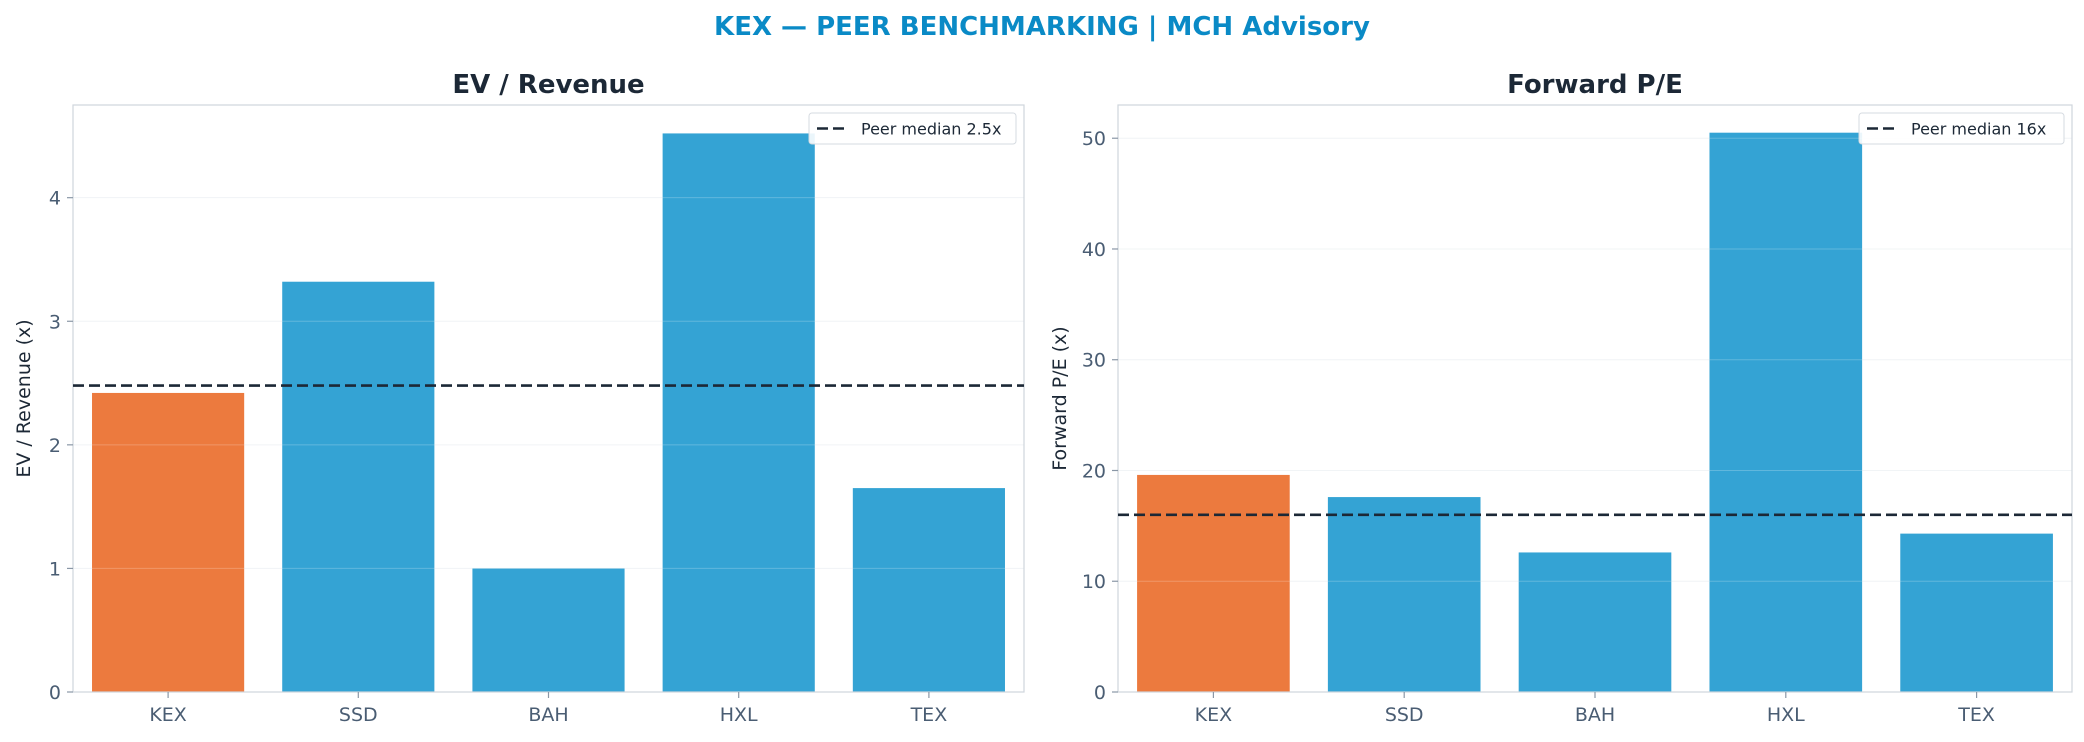  What do you see at coordinates (55, 322) in the screenshot?
I see `y-tick-label: 3` at bounding box center [55, 322].